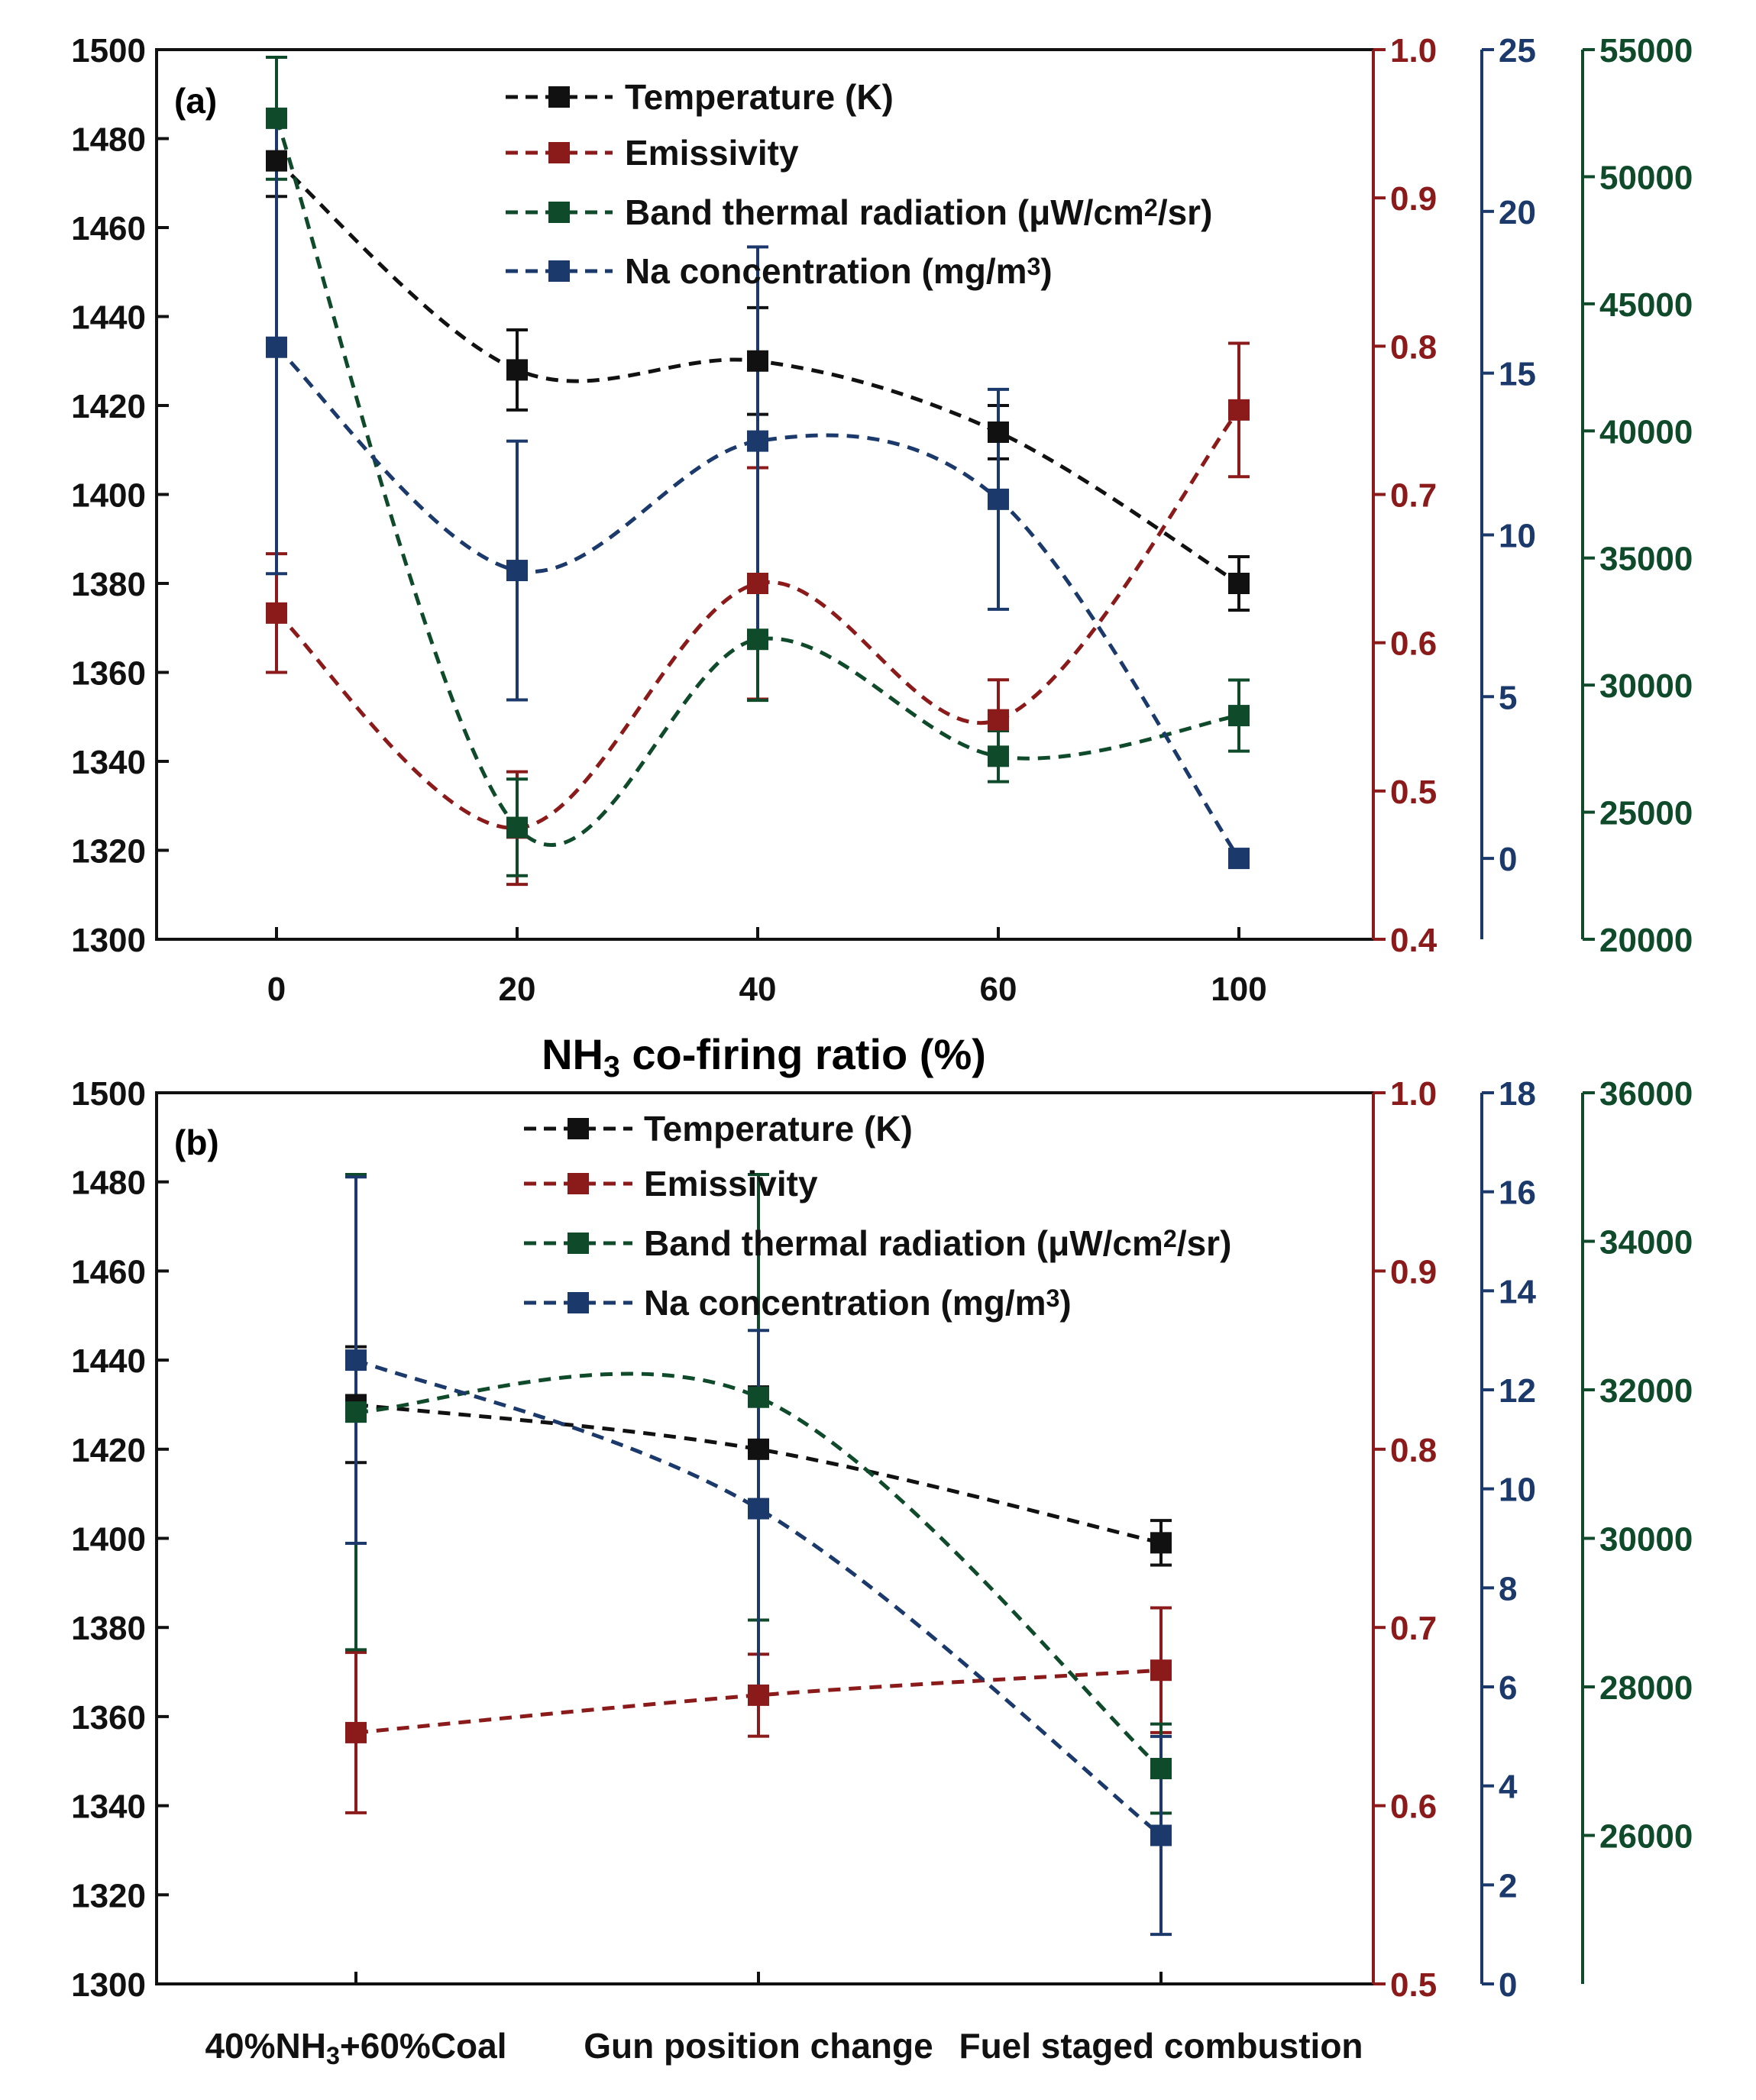 This screenshot has height=2100, width=1756. I want to click on y-tick-label-right1: 0.9, so click(1413, 1272).